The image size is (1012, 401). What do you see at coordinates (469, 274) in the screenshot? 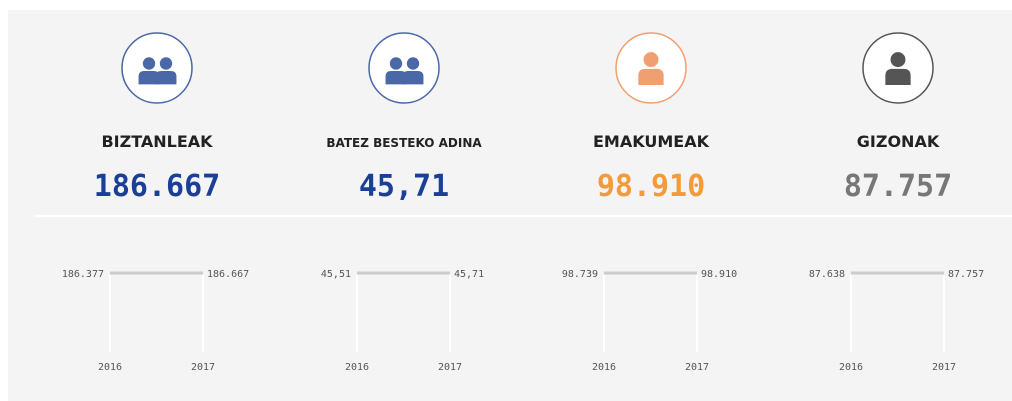
I see `history-value: 45,71` at bounding box center [469, 274].